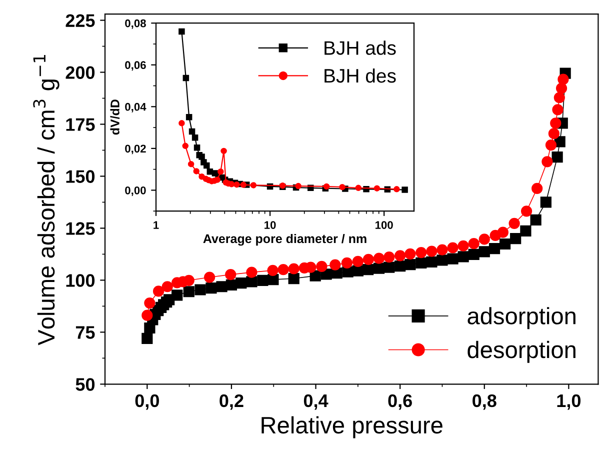  What do you see at coordinates (135, 107) in the screenshot?
I see `y-tick-label: 0,04` at bounding box center [135, 107].